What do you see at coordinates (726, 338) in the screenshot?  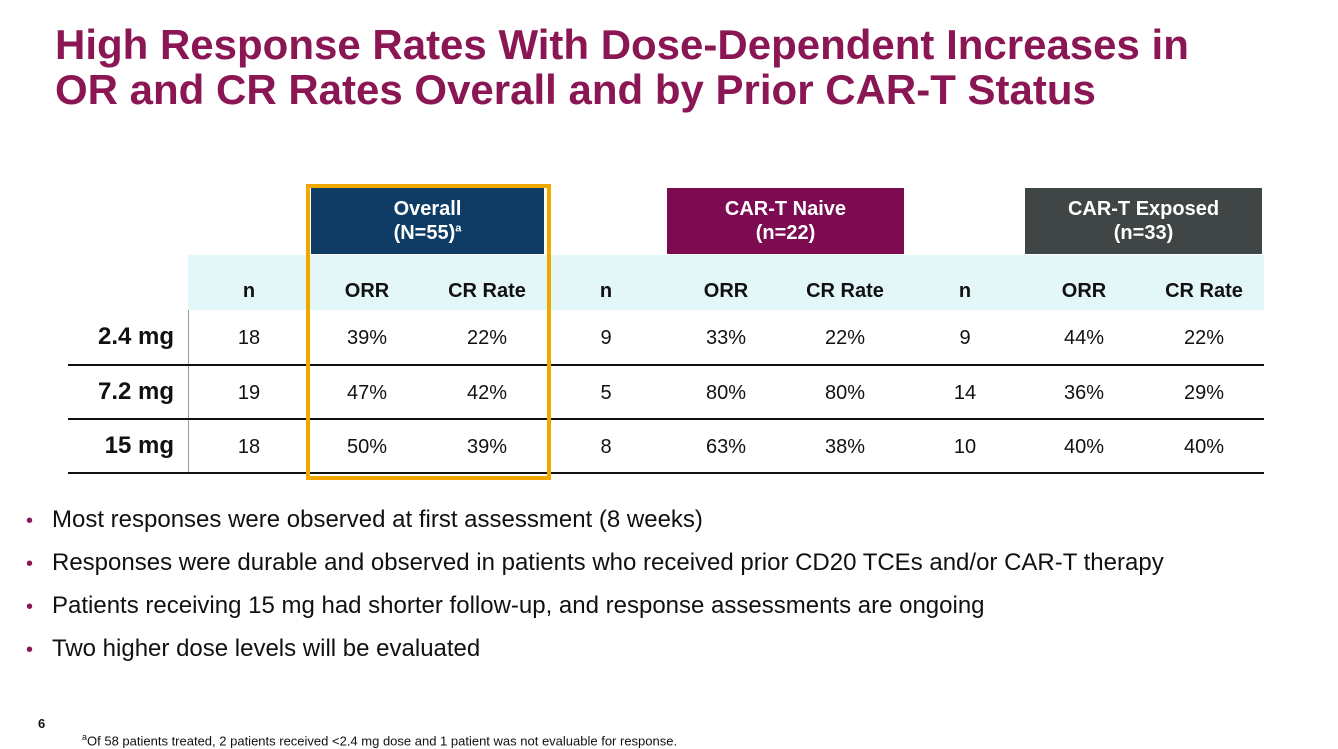 I see `table-cell: 33%` at bounding box center [726, 338].